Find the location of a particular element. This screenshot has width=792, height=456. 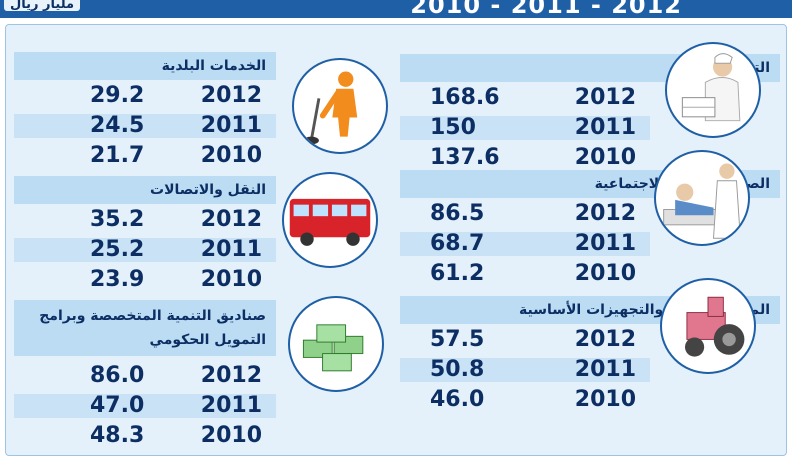

category-header: النقل والاتصالات is located at coordinates (145, 190).